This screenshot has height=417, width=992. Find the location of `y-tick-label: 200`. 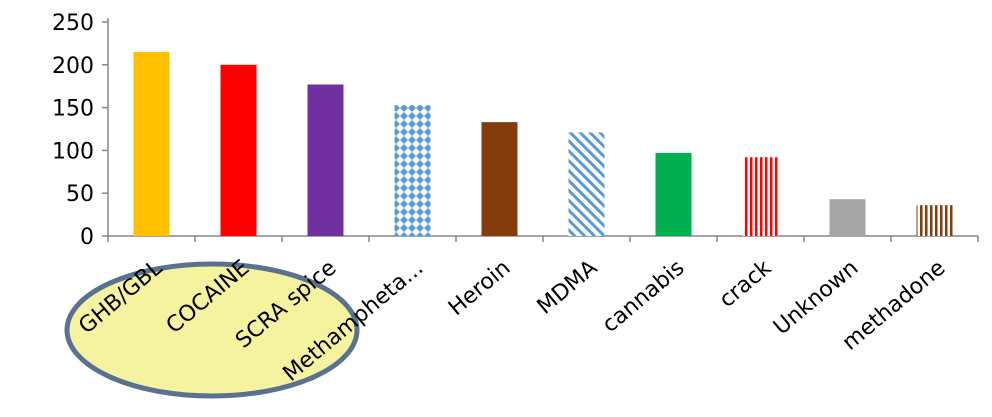

y-tick-label: 200 is located at coordinates (73, 66).